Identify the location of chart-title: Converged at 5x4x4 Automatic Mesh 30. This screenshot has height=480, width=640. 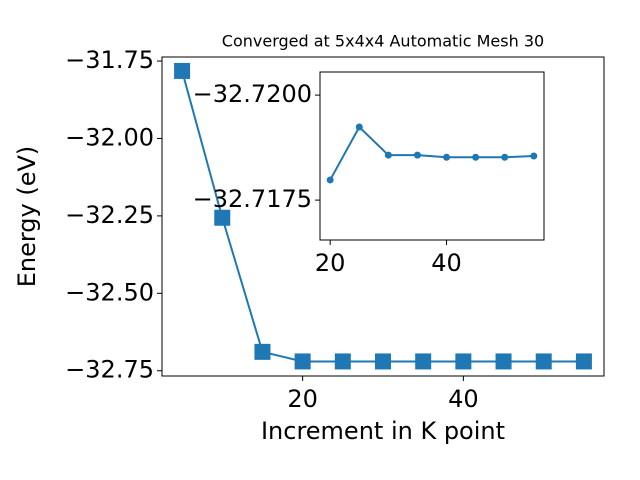
(383, 41).